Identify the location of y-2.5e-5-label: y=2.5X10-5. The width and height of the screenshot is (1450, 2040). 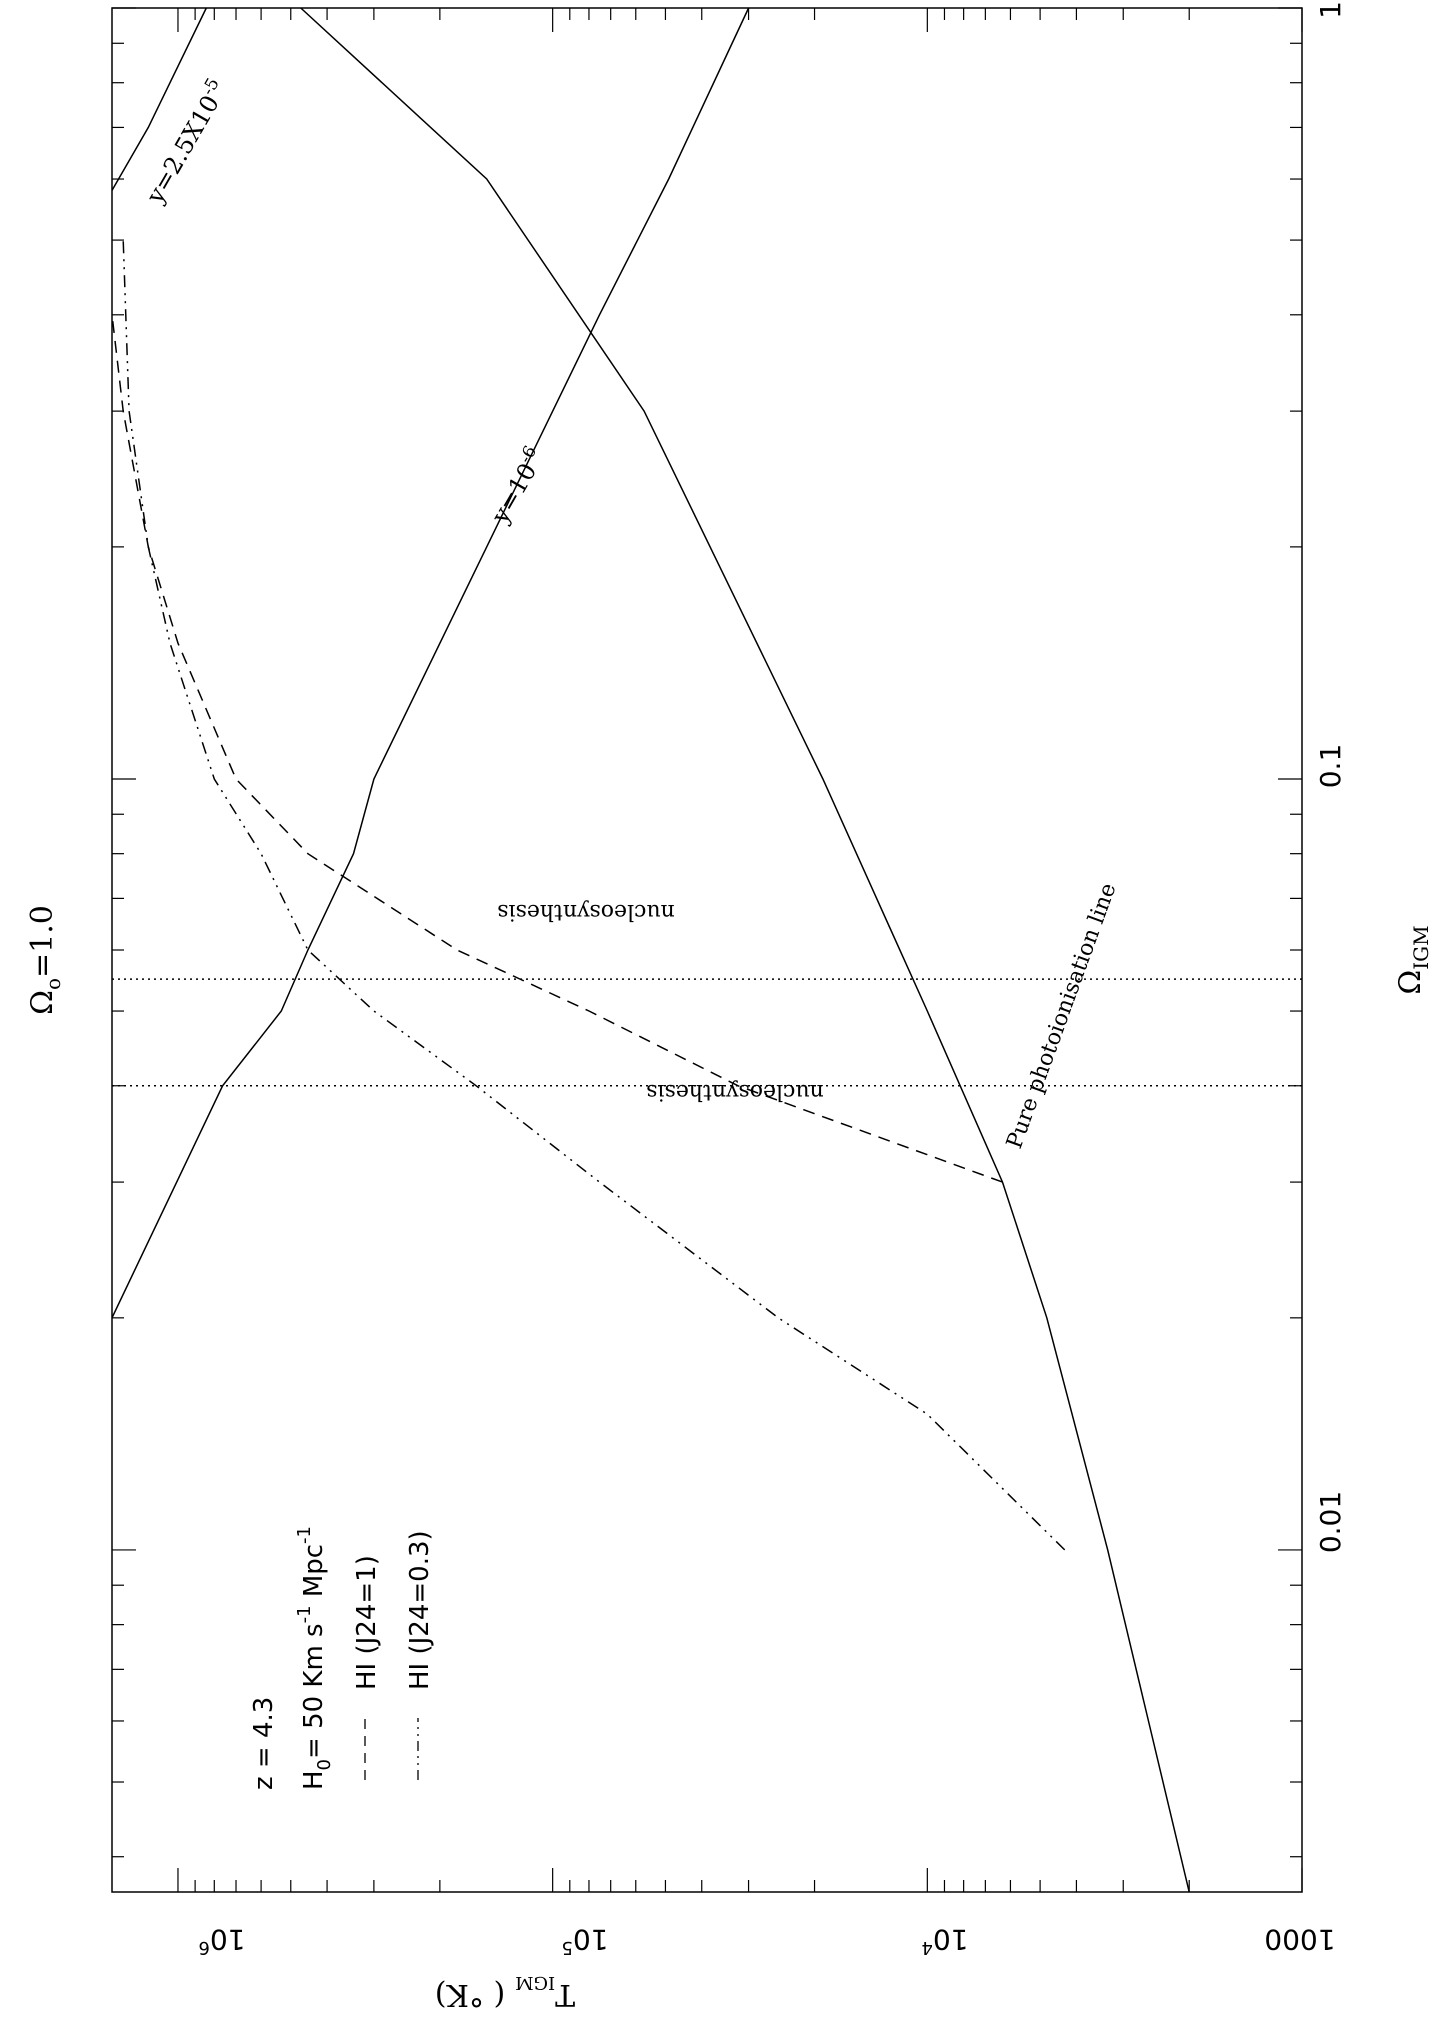
(185, 142).